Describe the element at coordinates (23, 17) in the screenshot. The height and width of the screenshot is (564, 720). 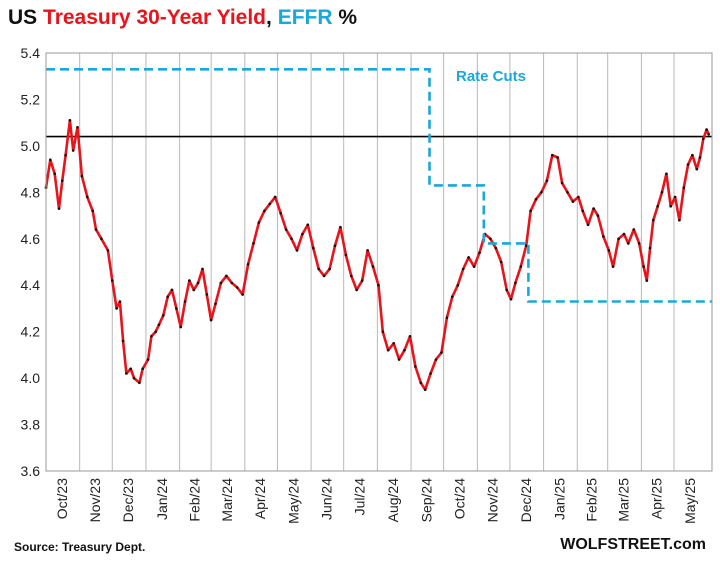
I see `title-prefix: US` at that location.